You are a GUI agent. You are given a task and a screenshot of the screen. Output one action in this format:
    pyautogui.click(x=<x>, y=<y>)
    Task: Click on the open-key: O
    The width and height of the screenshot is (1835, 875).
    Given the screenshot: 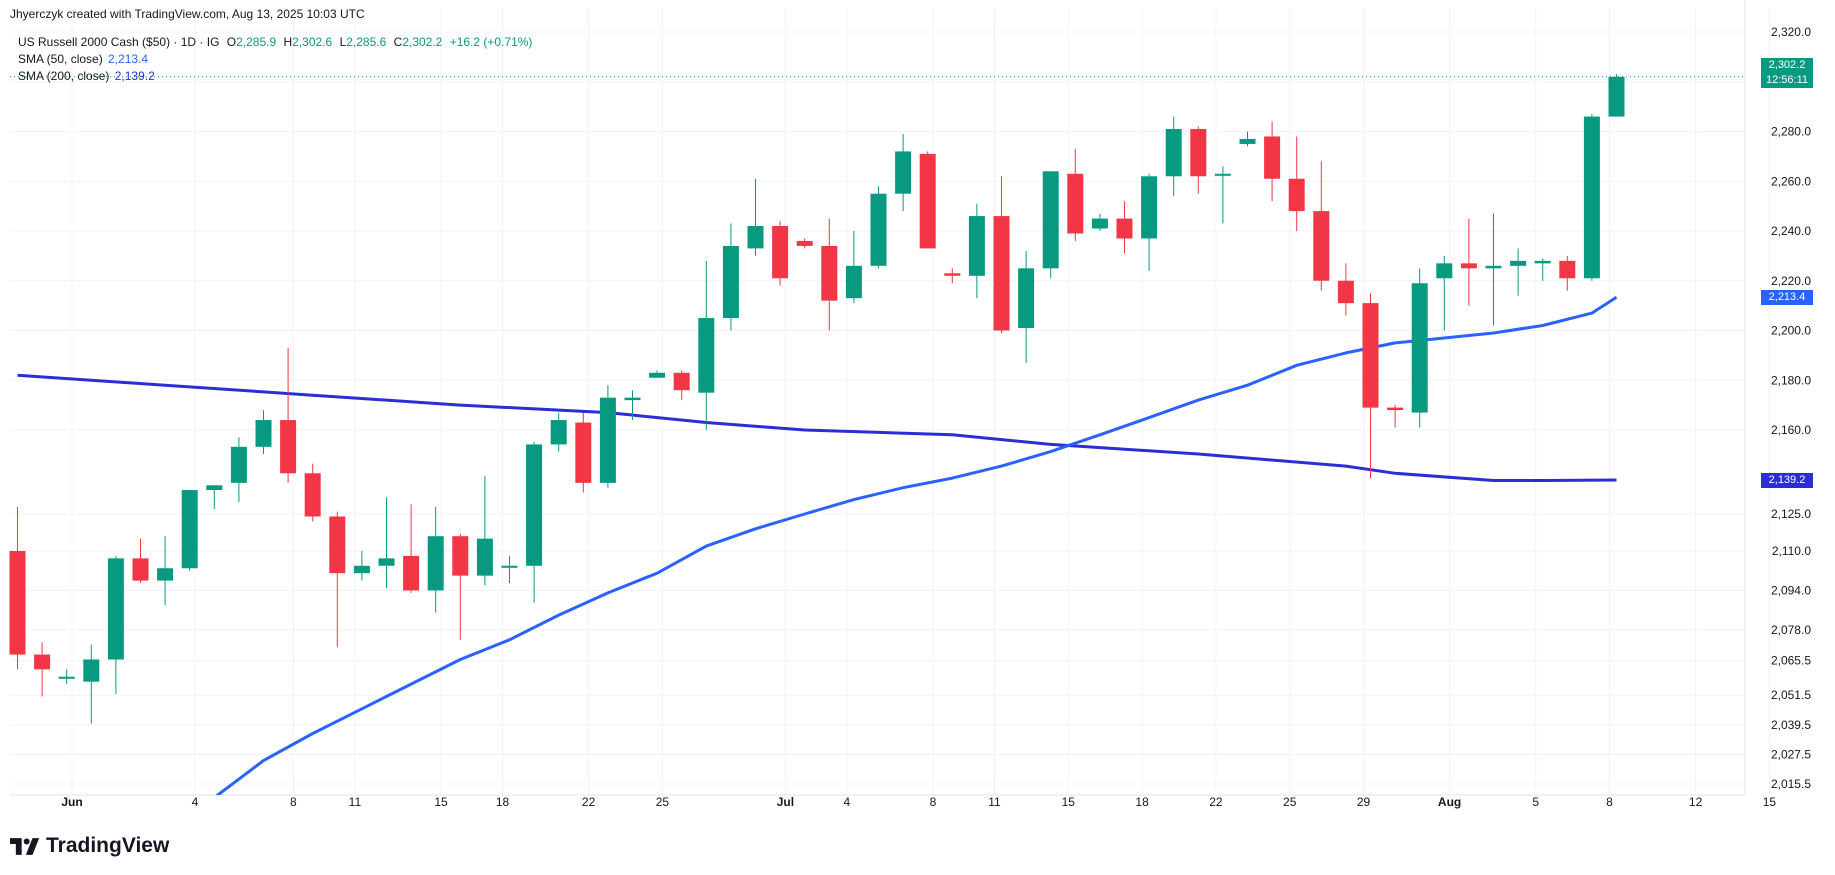 What is the action you would take?
    pyautogui.click(x=231, y=42)
    